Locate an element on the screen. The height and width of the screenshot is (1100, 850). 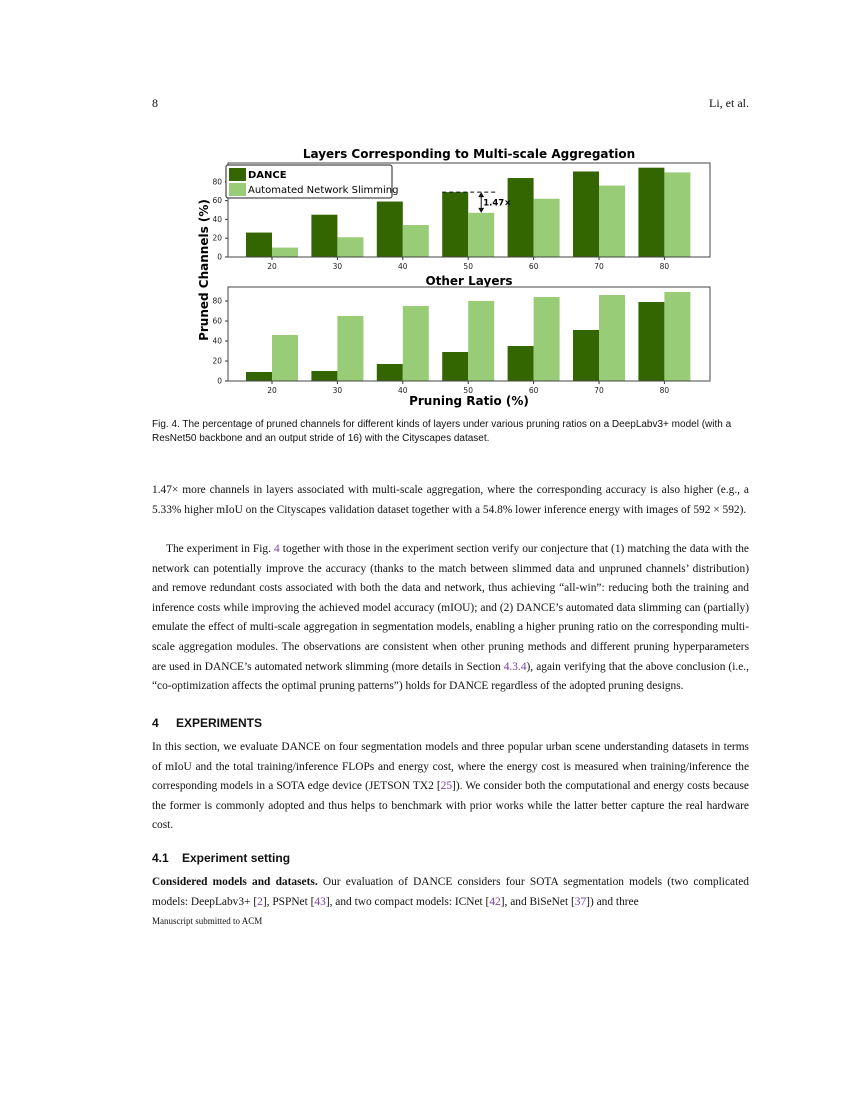
y-axis-label: Pruned Channels (%) is located at coordinates (204, 270).